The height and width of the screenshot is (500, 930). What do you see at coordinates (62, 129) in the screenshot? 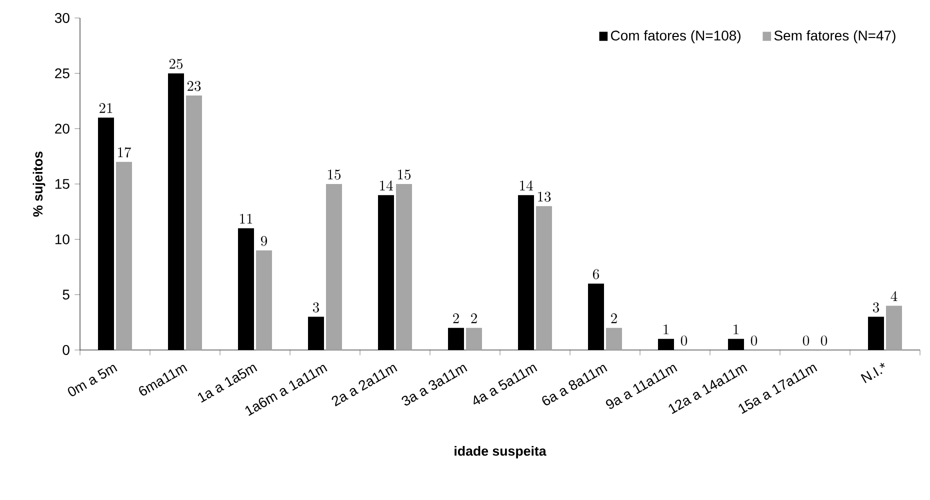
I see `y-tick-label: 20` at bounding box center [62, 129].